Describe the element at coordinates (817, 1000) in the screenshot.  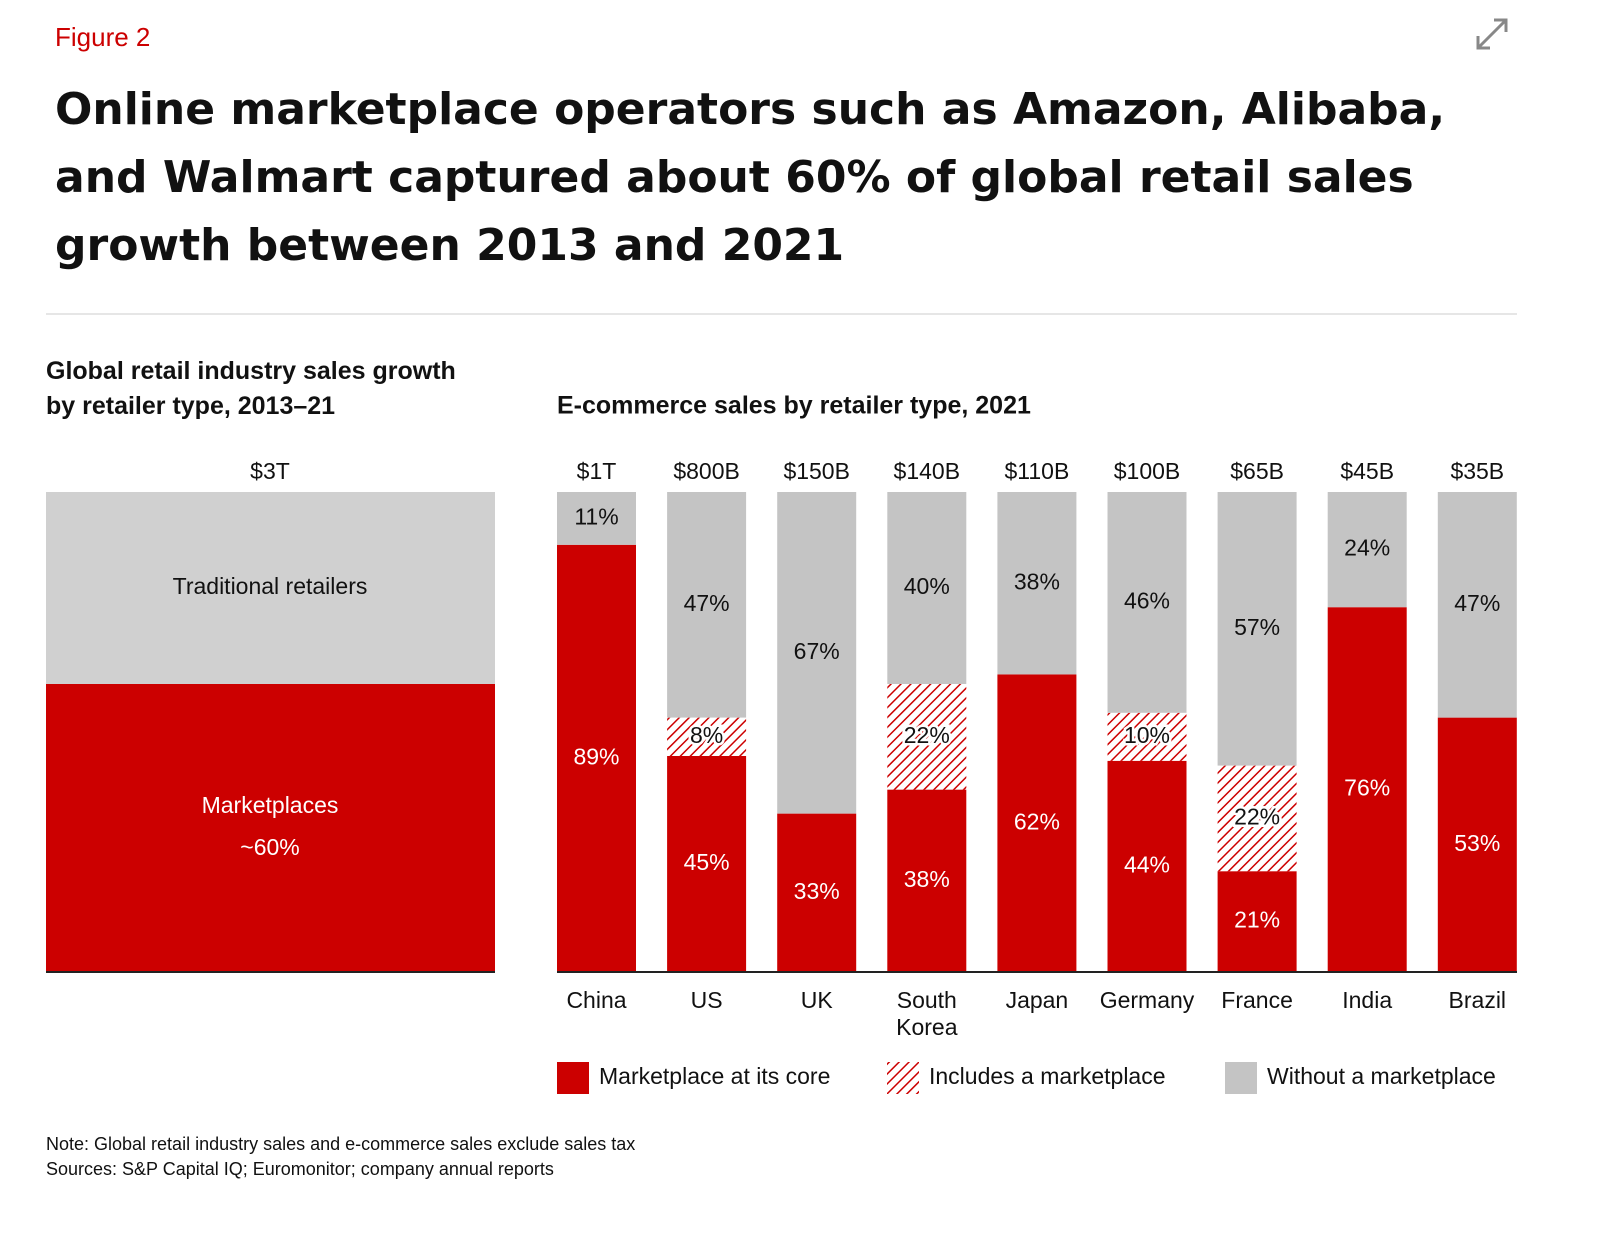
I see `x-tick-label: UK` at that location.